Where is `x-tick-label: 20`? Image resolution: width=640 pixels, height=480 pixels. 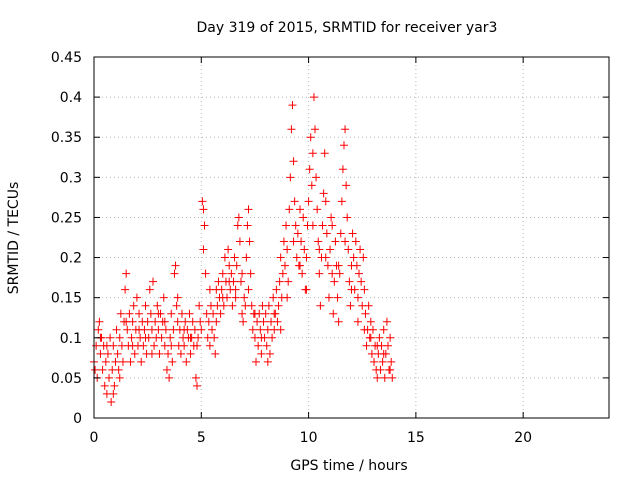 x-tick-label: 20 is located at coordinates (523, 438).